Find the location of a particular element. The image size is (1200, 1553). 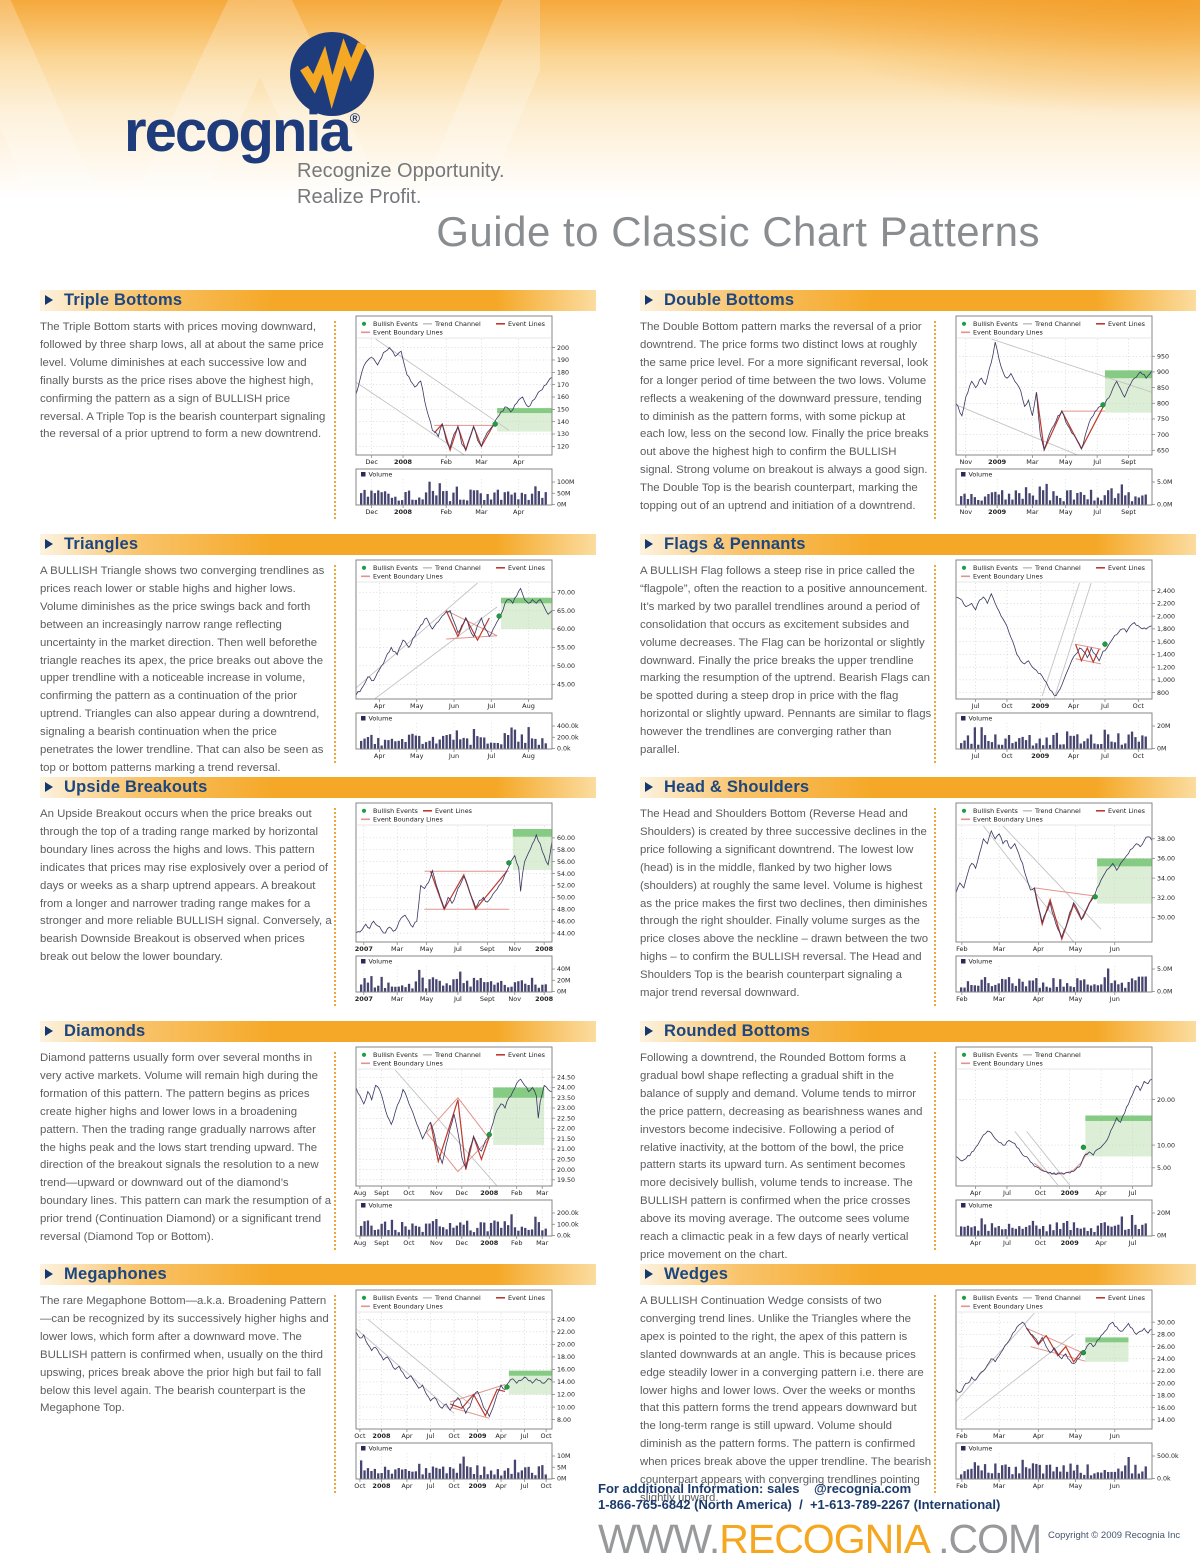

svg-text: 36.00 is located at coordinates (1166, 859).